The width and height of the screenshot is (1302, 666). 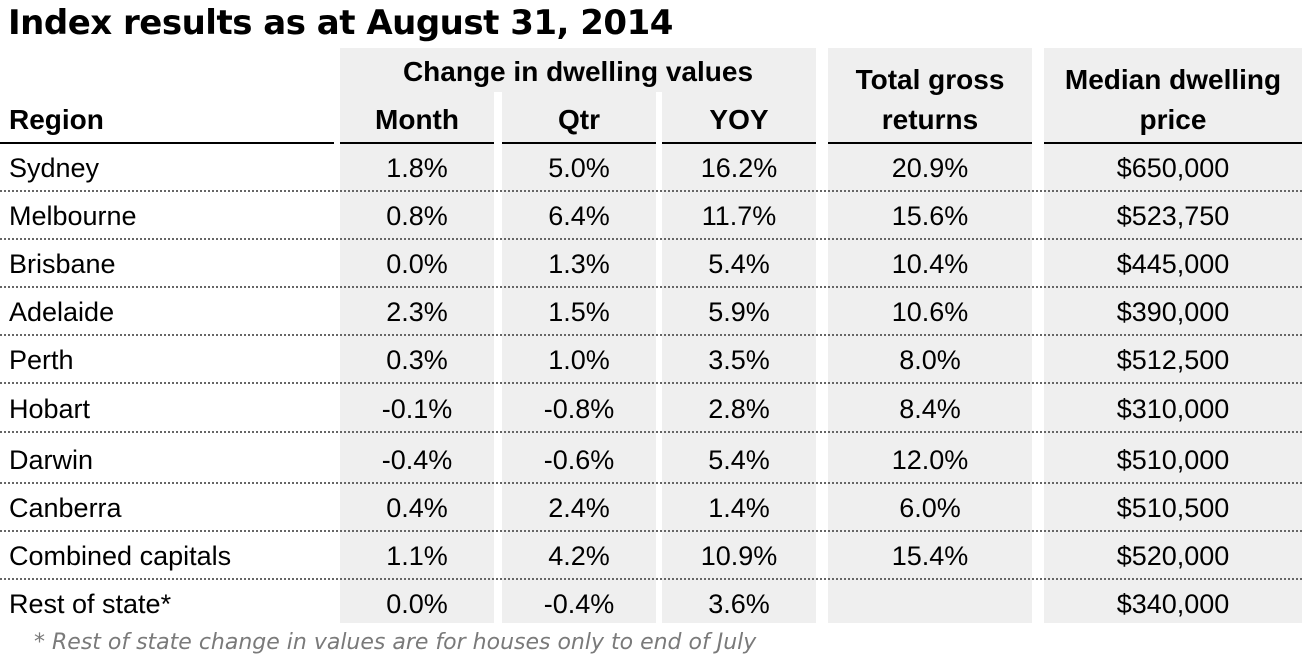 What do you see at coordinates (739, 312) in the screenshot?
I see `yoy-cell: 5.9%` at bounding box center [739, 312].